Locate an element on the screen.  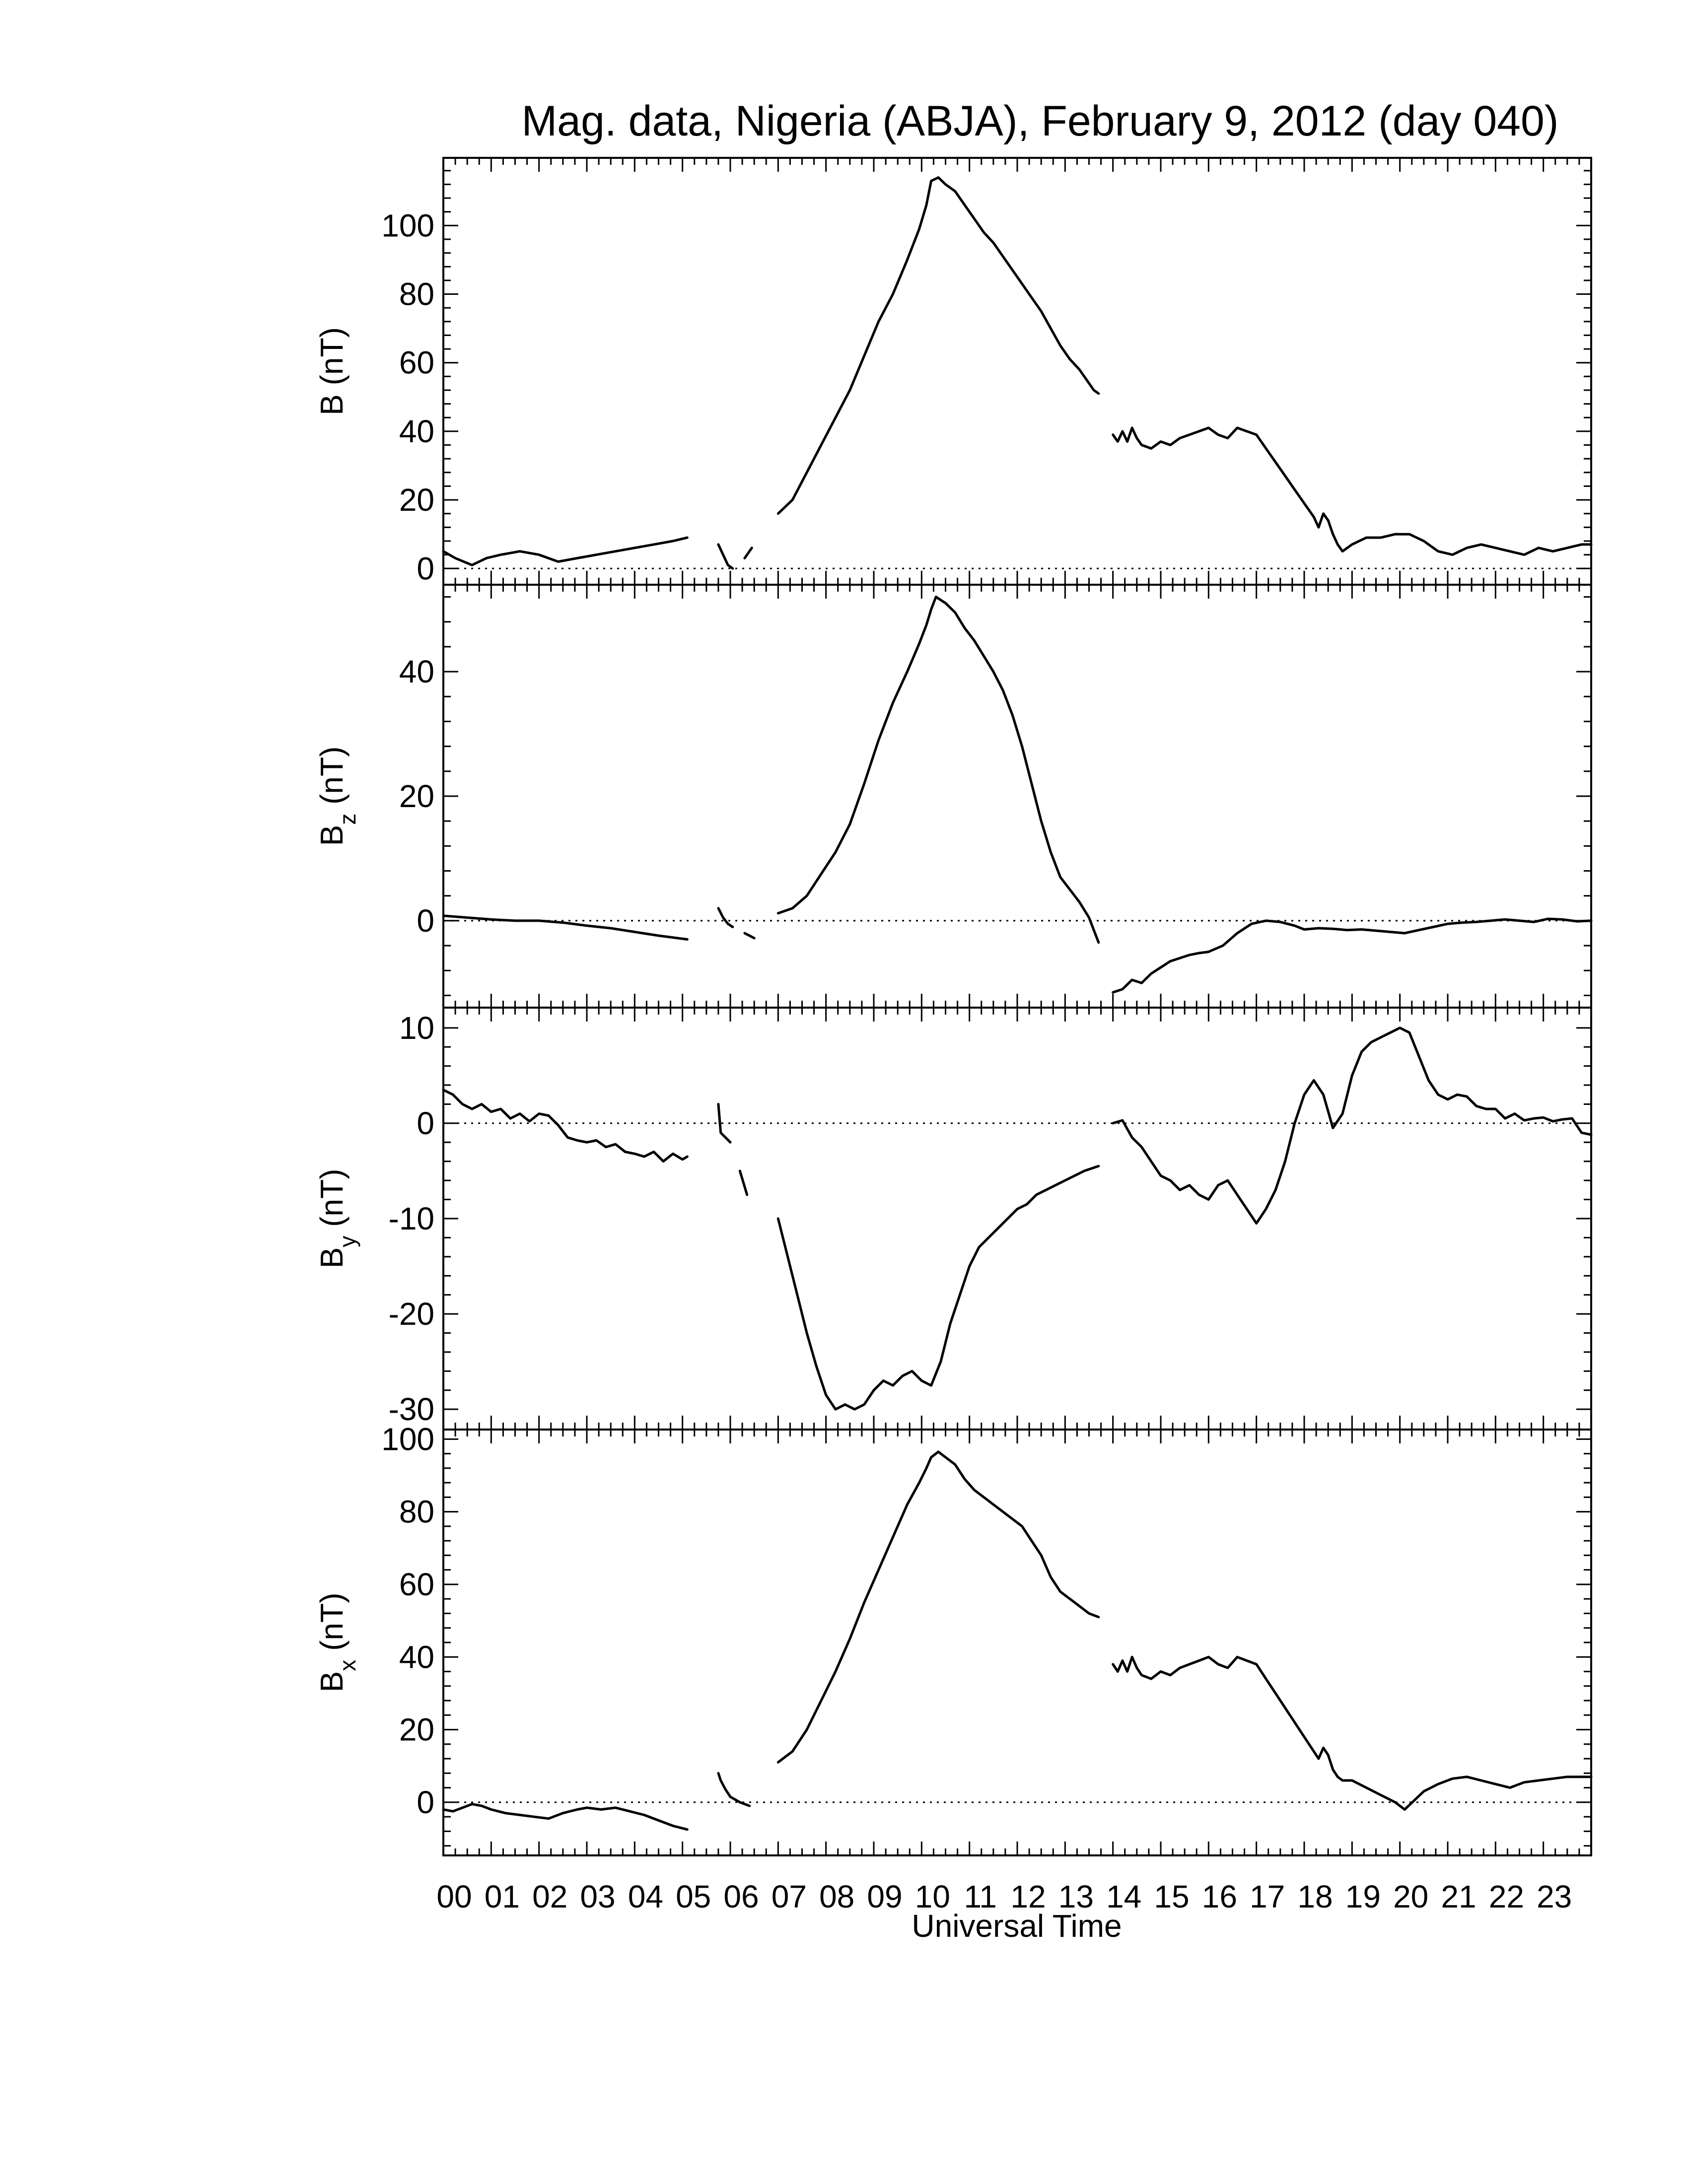
panel-By: -30 -20 -10 0 10 By (nT) is located at coordinates (953, 1219).